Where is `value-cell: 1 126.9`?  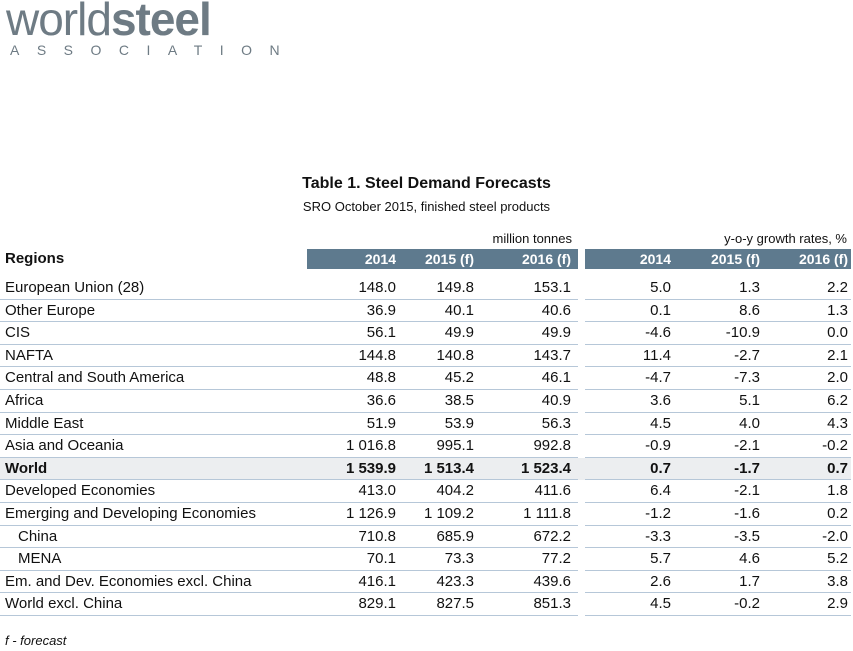
value-cell: 1 126.9 is located at coordinates (370, 513).